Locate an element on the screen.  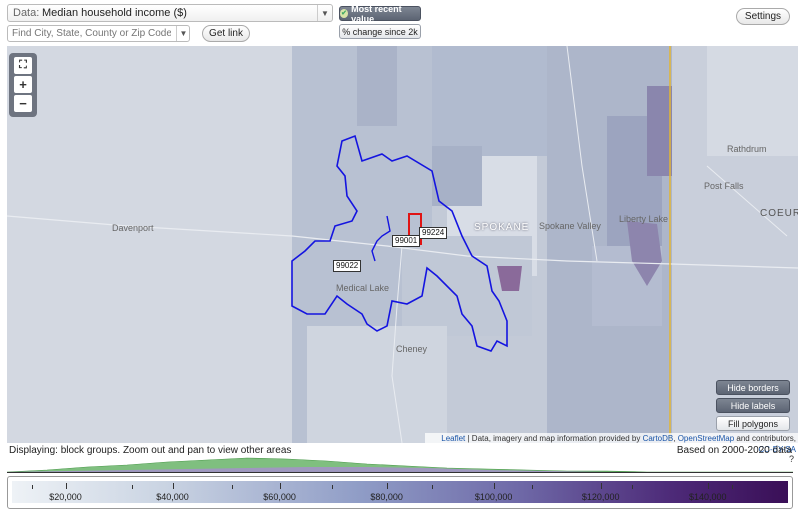
fill-polygons-button: Fill polygons is located at coordinates (753, 423).